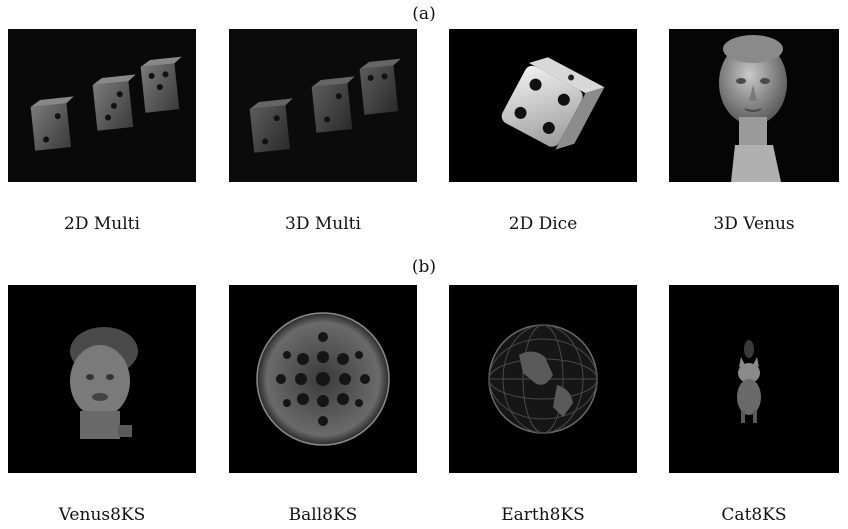 The width and height of the screenshot is (848, 529). What do you see at coordinates (424, 14) in the screenshot?
I see `row-a-label: (a)` at bounding box center [424, 14].